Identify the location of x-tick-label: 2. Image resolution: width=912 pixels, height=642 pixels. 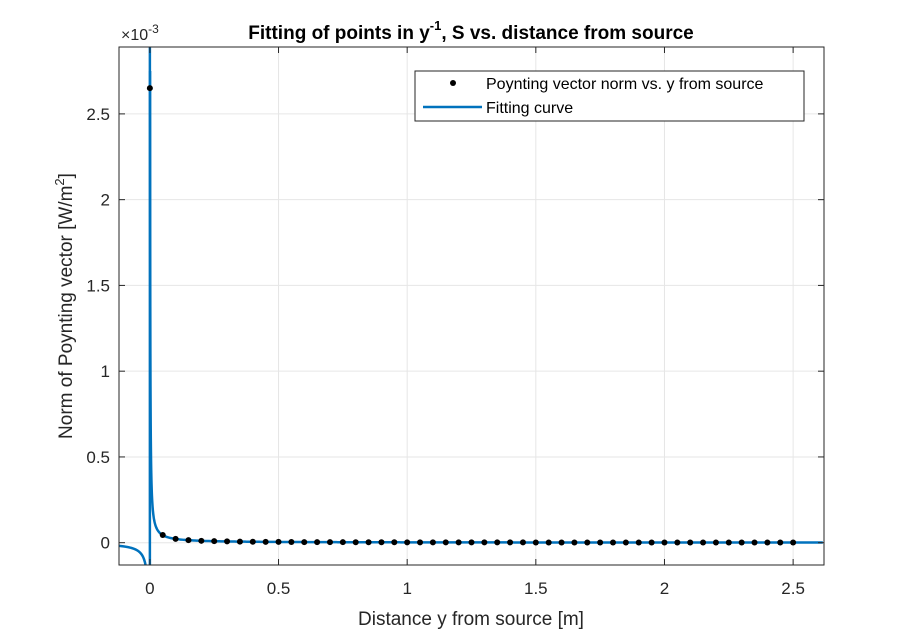
(664, 588).